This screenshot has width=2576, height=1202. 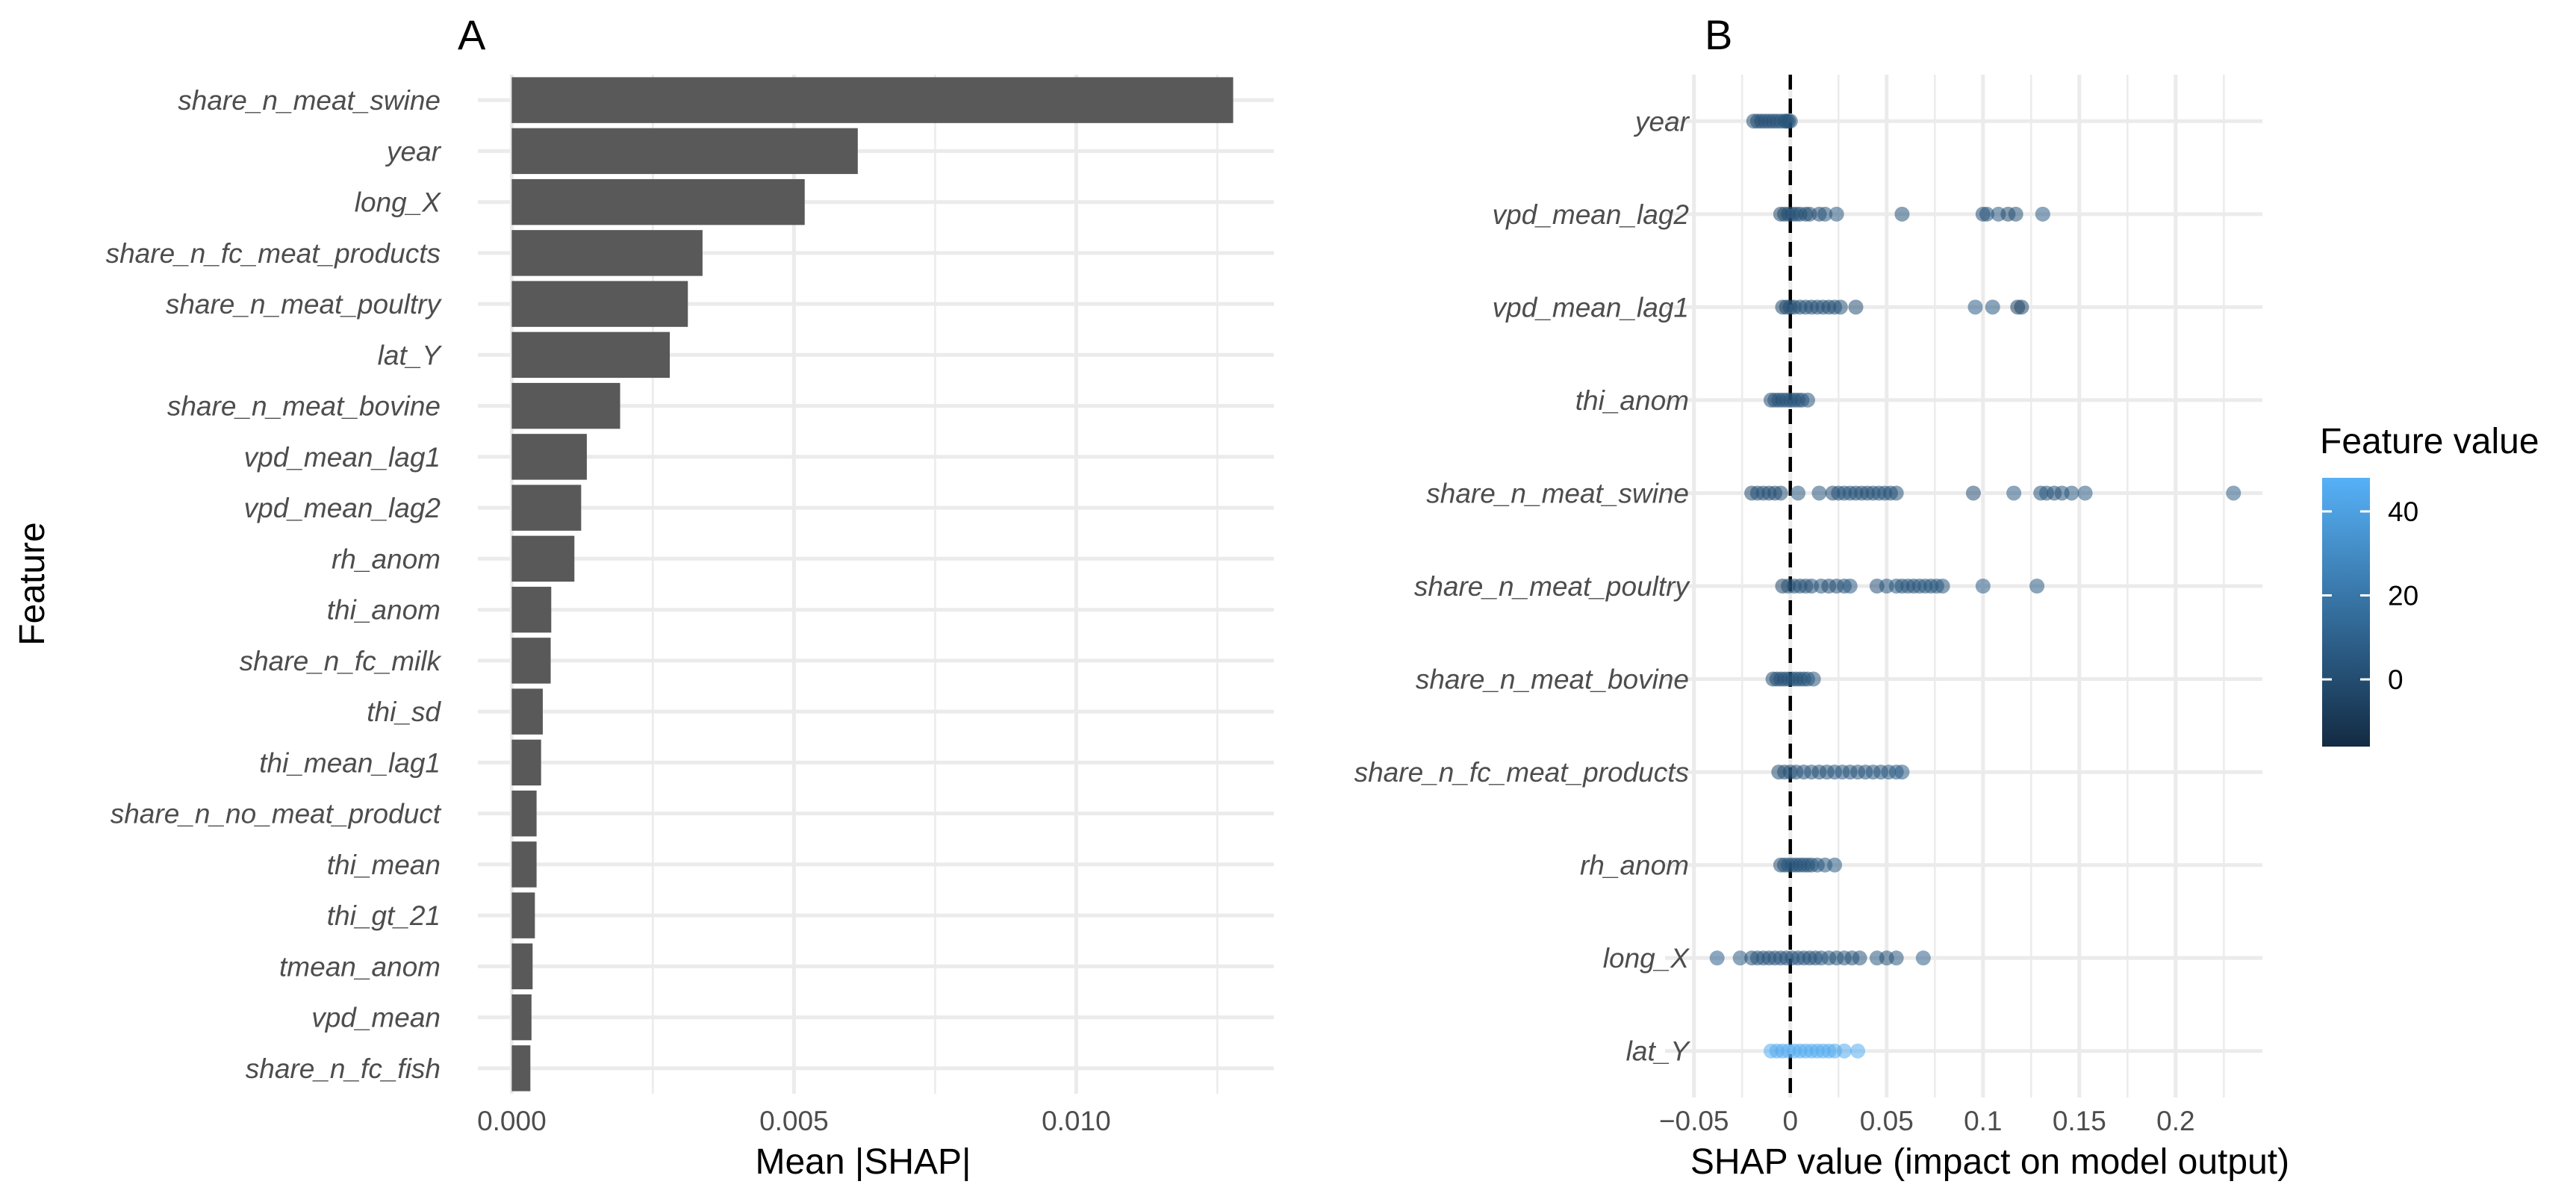 I want to click on panel-b-category-label: year, so click(x=1661, y=121).